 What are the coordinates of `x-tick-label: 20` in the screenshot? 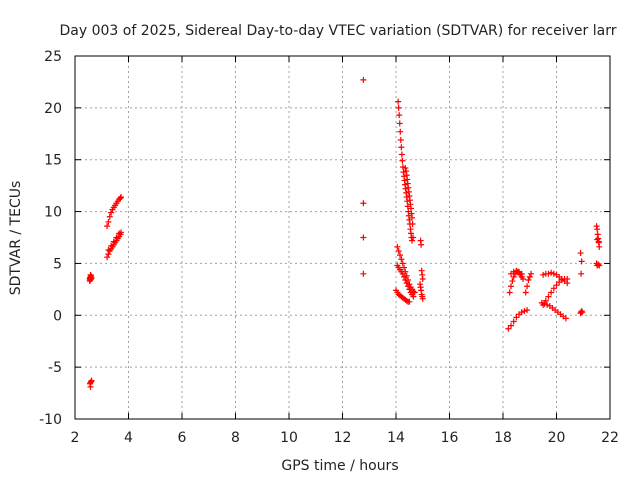 It's located at (557, 438).